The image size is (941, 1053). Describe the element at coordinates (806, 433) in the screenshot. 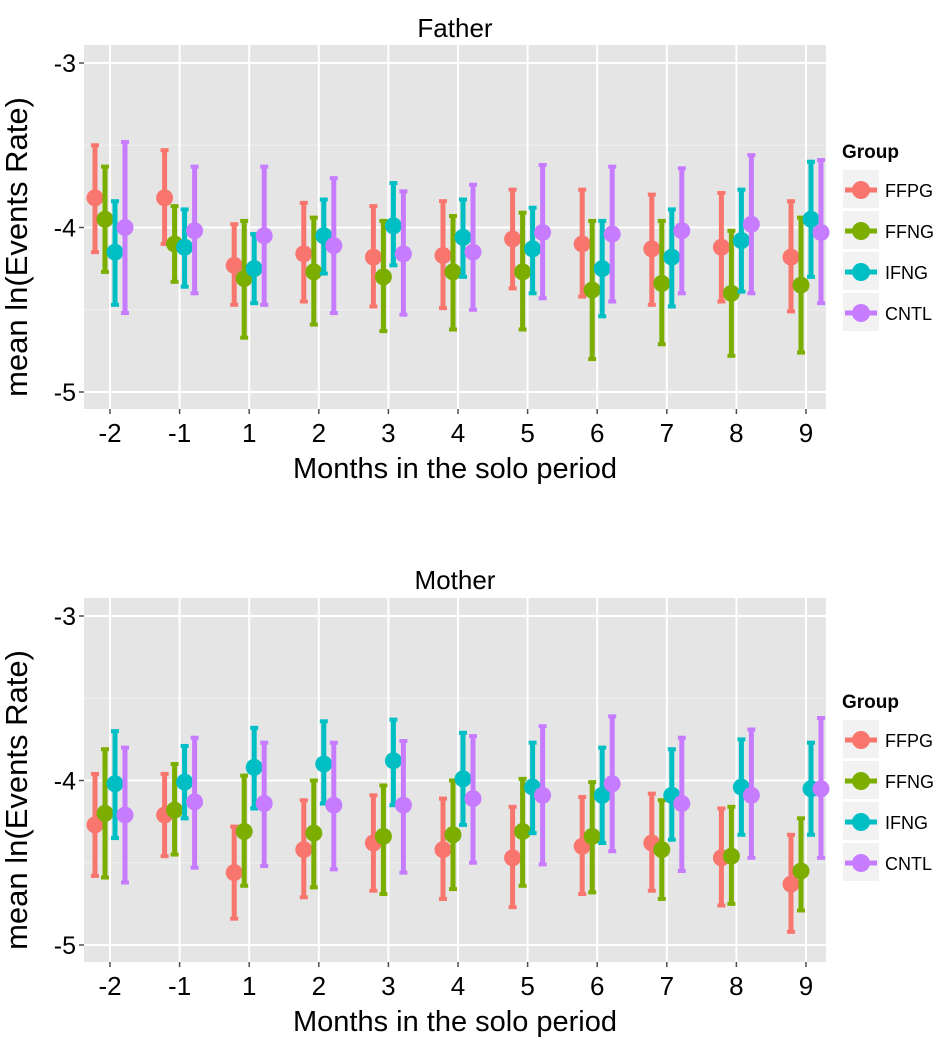

I see `x-tick-label: 9` at that location.